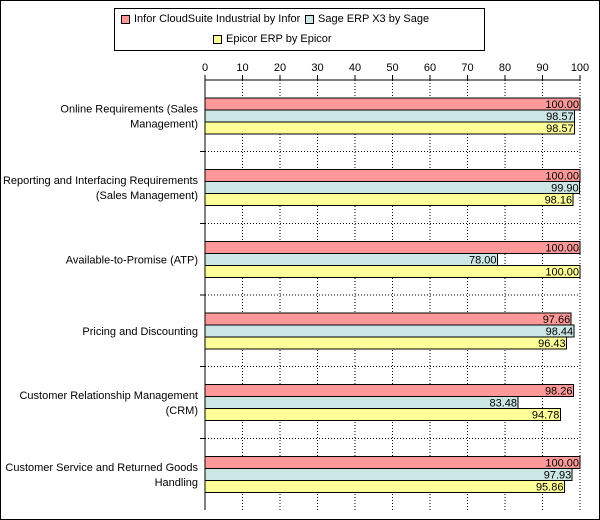  I want to click on legend-item-infor: Infor CloudSuite Industrial by Infor, so click(210, 19).